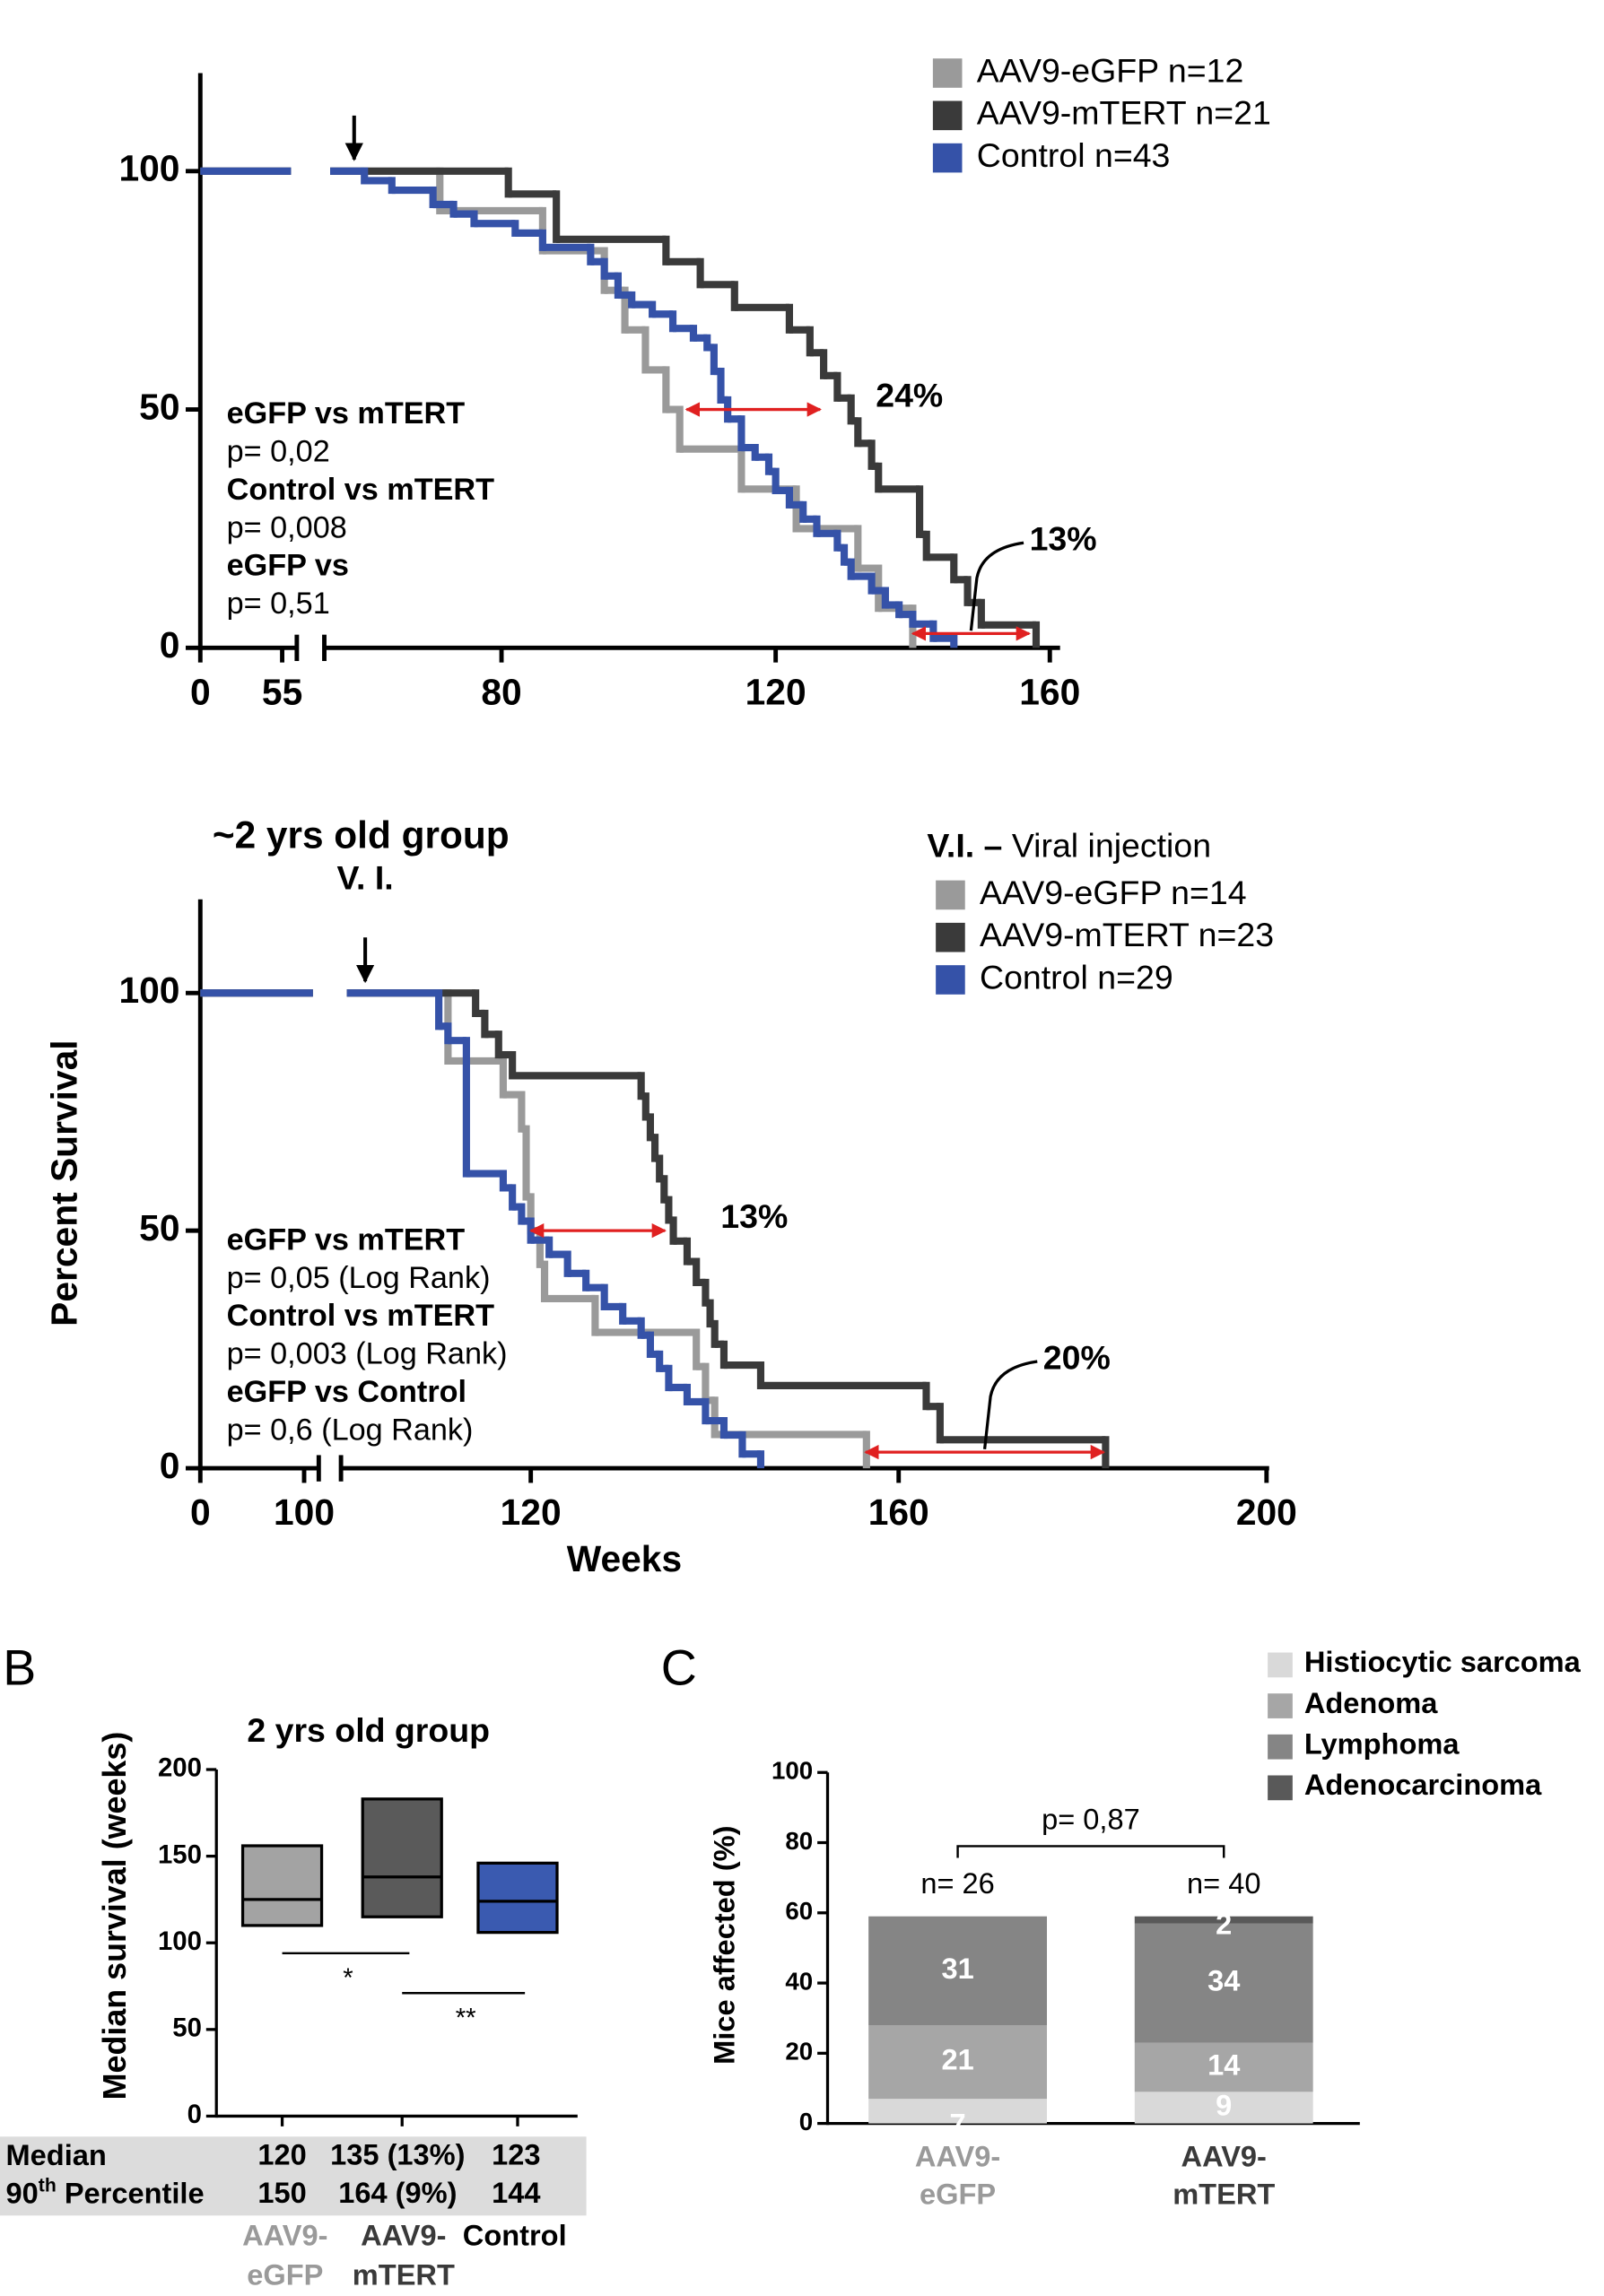 The image size is (1604, 2296). What do you see at coordinates (964, 846) in the screenshot?
I see `legend-title-key: V.I. –` at bounding box center [964, 846].